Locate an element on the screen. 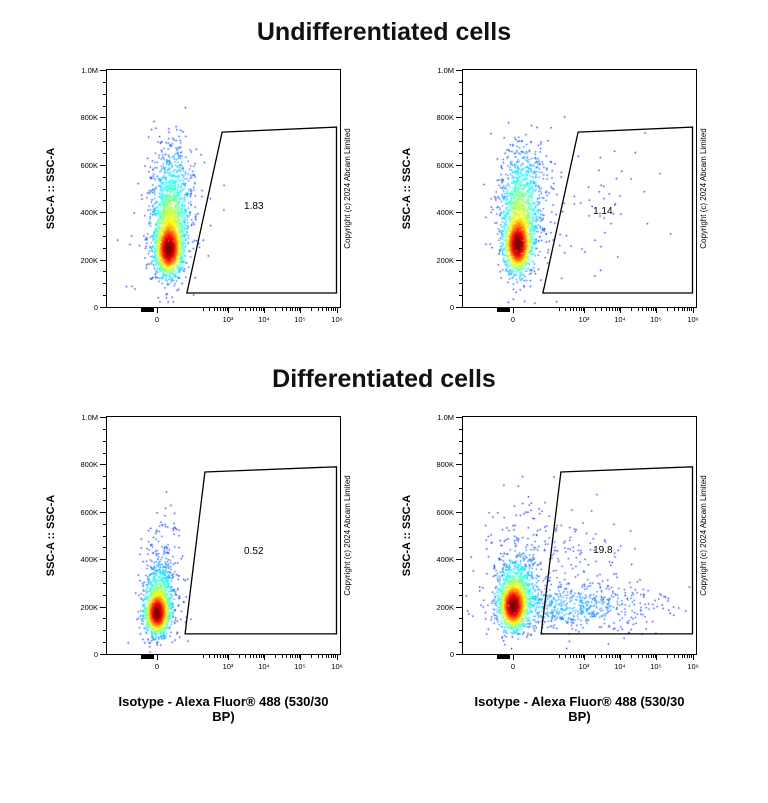  x-tick-label: 0 is located at coordinates (157, 666).